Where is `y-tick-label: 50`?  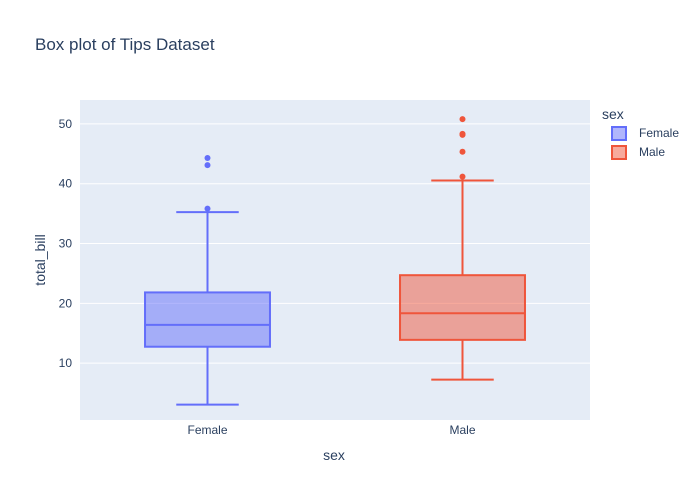
y-tick-label: 50 is located at coordinates (66, 124).